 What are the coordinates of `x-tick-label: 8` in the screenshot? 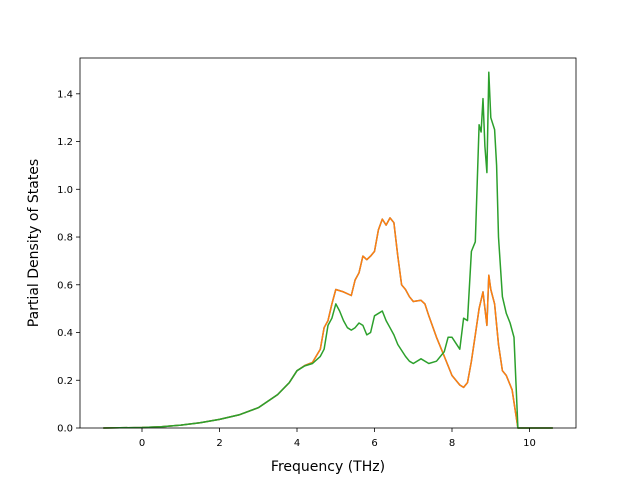 It's located at (452, 443).